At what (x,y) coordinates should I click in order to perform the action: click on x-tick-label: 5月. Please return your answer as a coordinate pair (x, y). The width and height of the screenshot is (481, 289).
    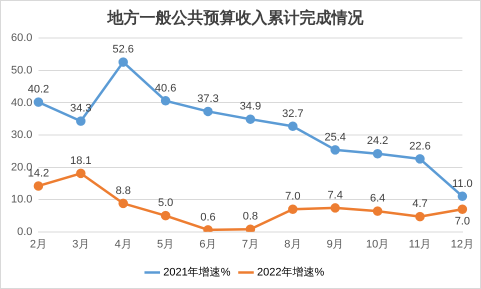
    Looking at the image, I should click on (165, 244).